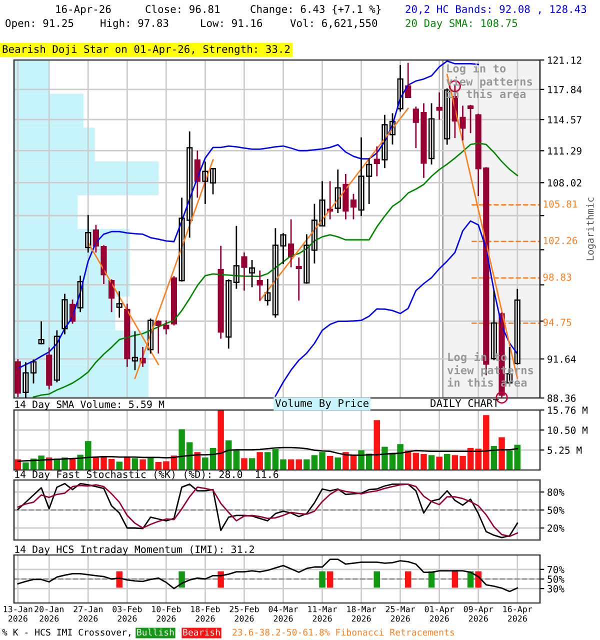 This screenshot has height=640, width=600. I want to click on text: Close: 96.81, so click(183, 9).